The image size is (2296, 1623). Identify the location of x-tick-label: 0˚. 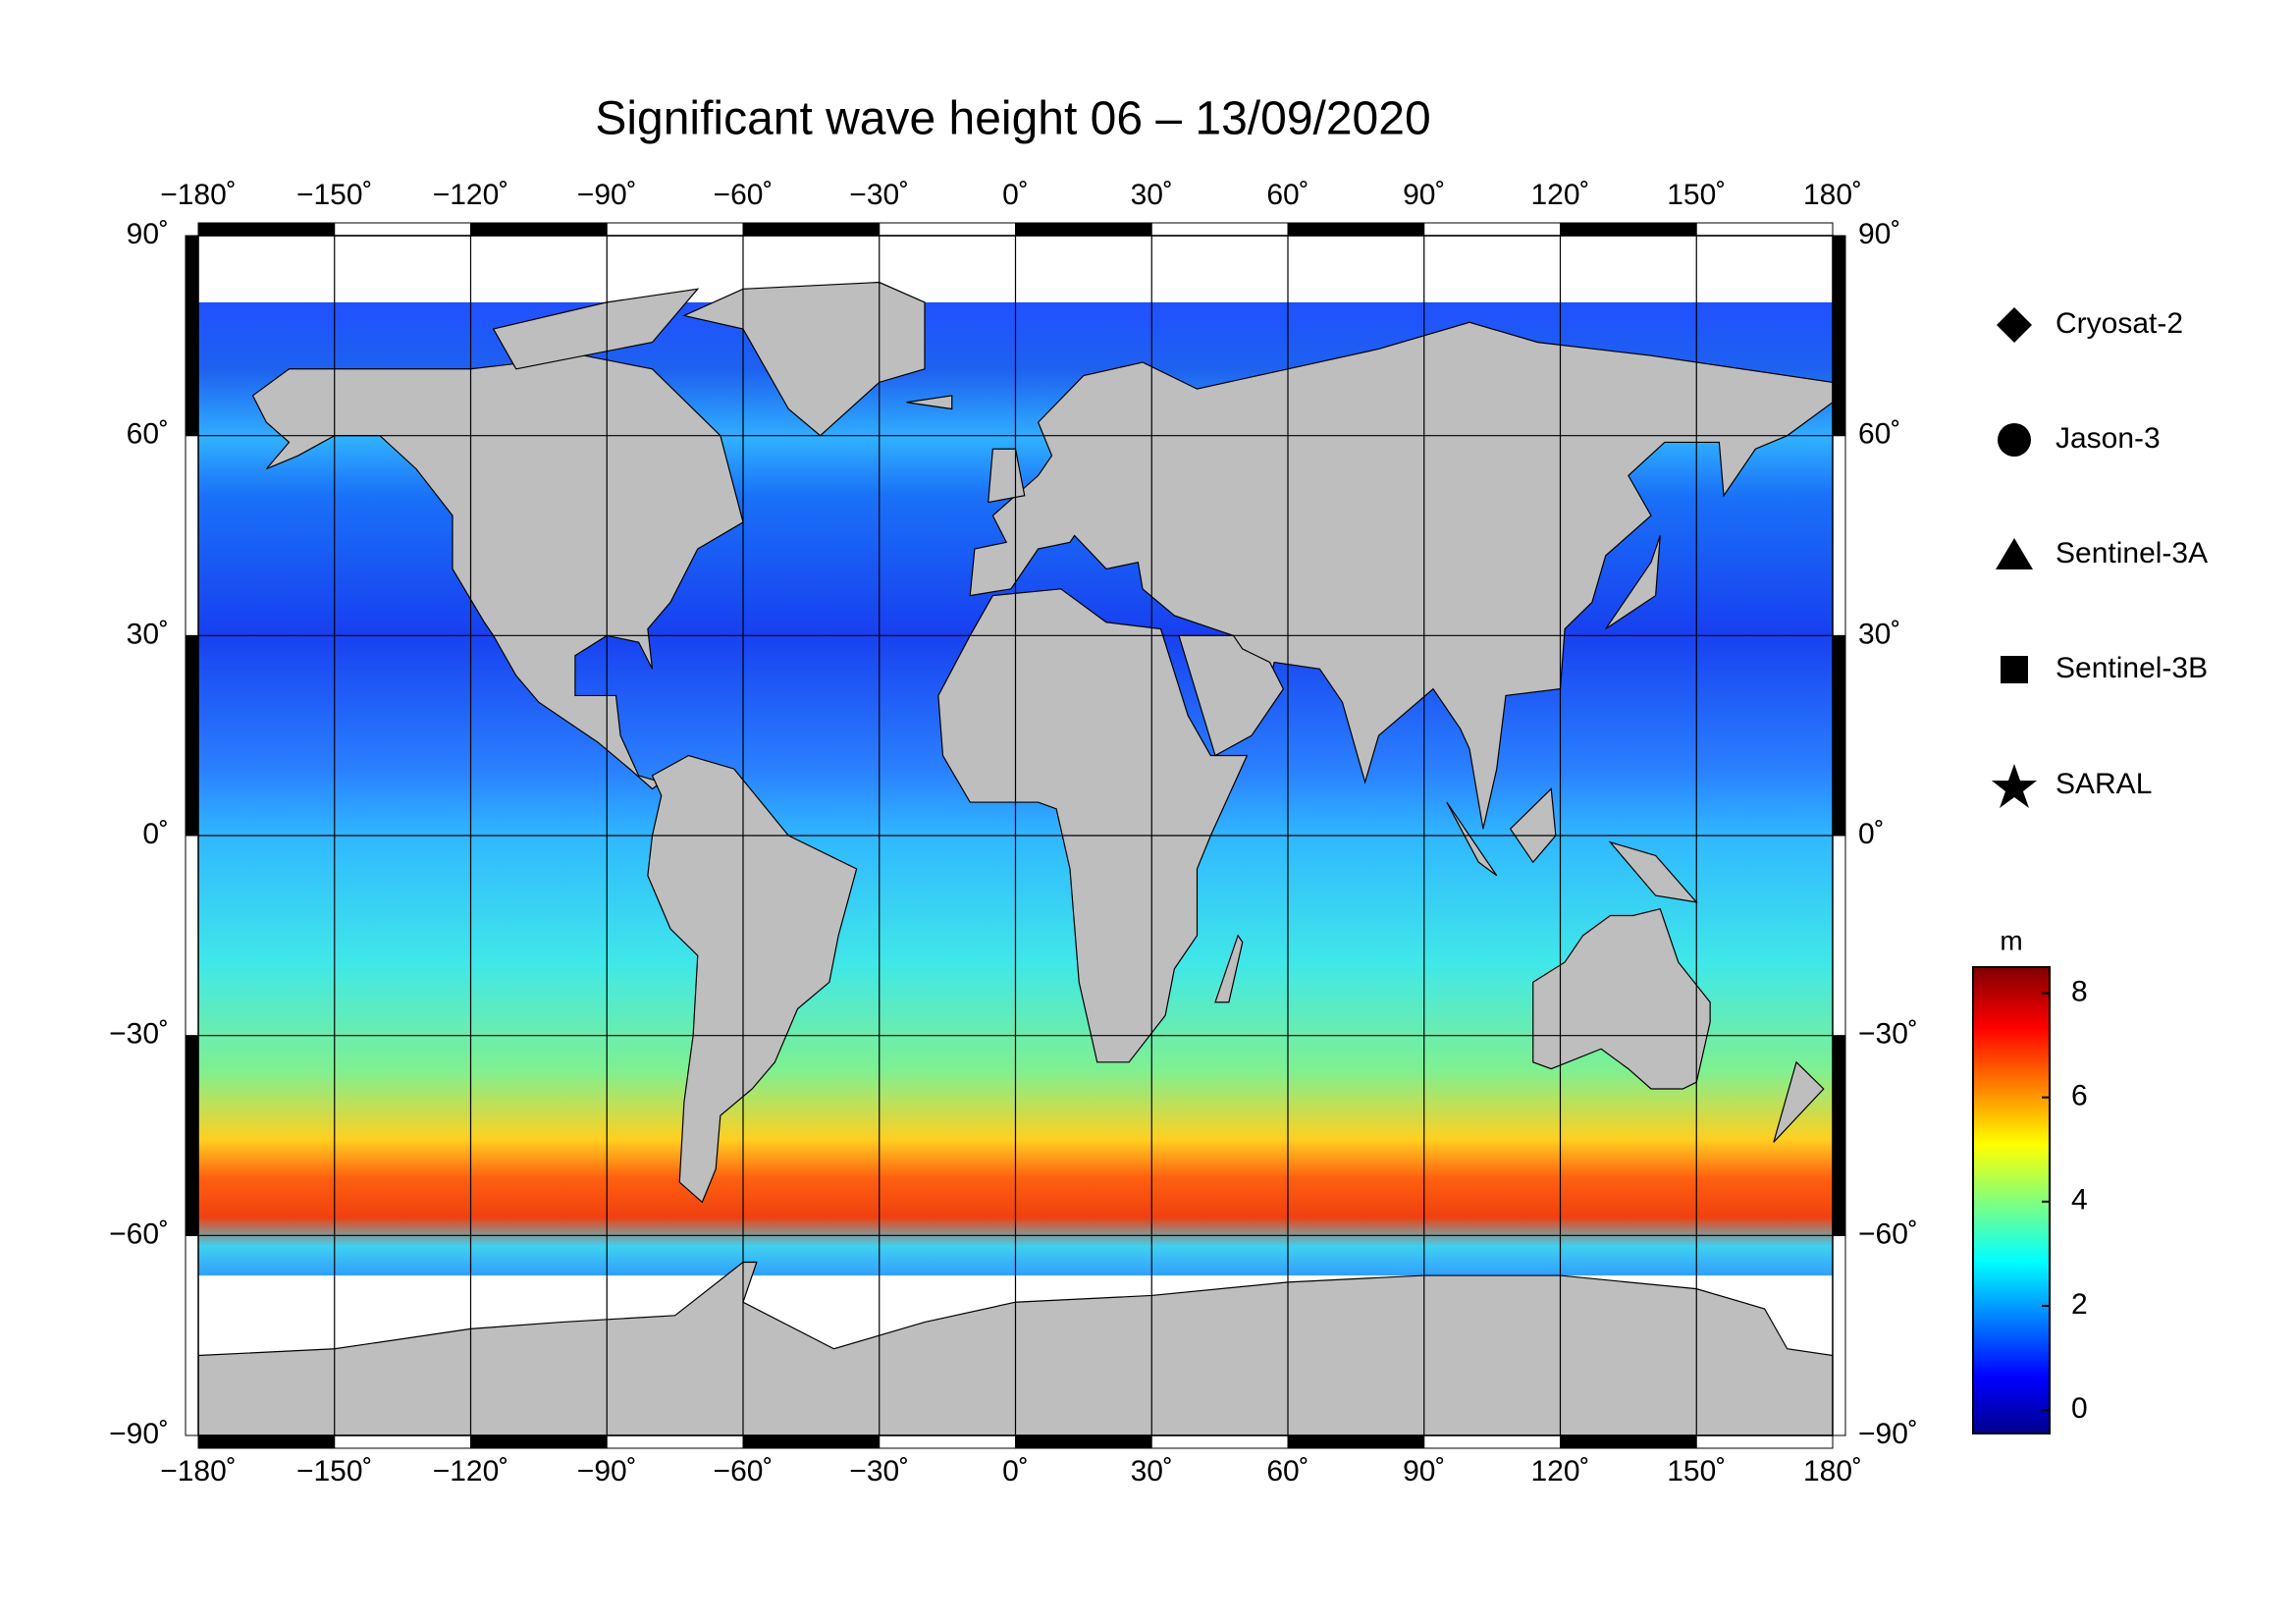
(1015, 195).